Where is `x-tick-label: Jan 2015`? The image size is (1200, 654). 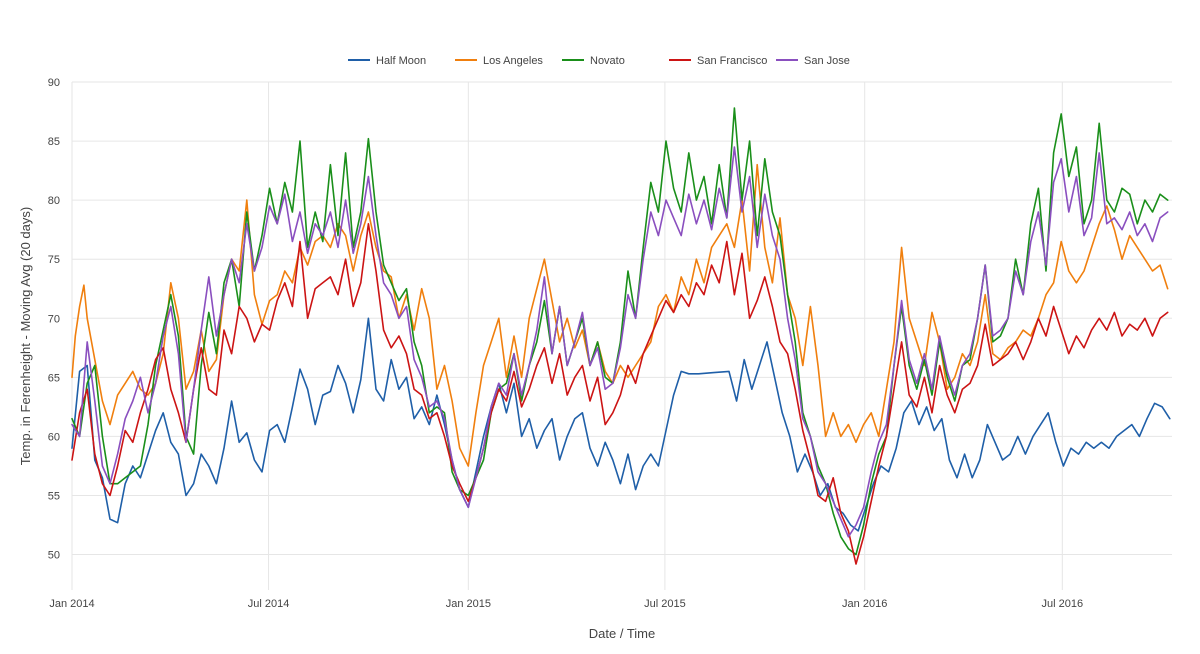 x-tick-label: Jan 2015 is located at coordinates (468, 604).